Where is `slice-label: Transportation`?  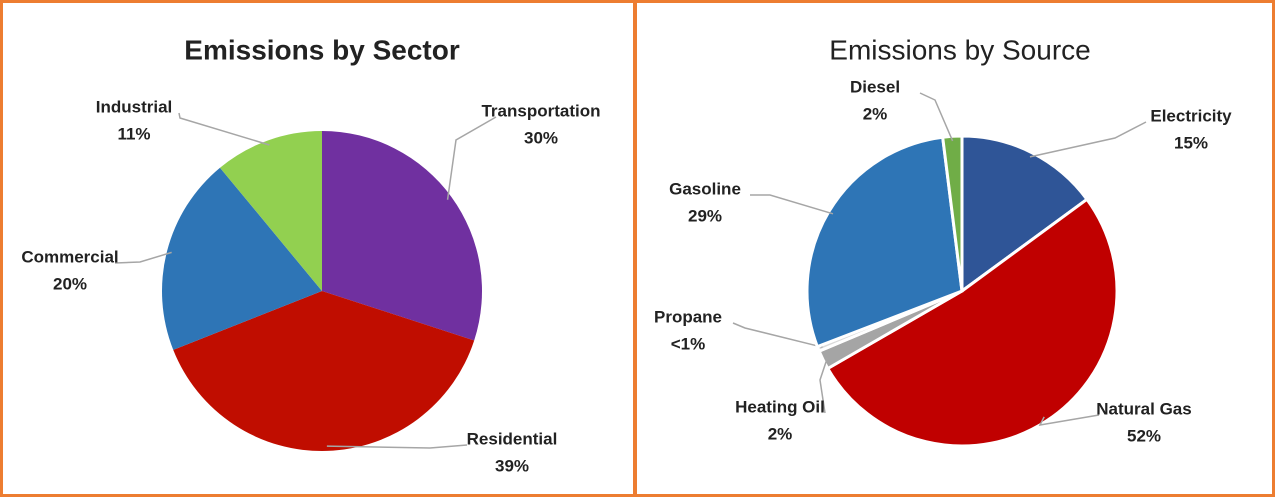 slice-label: Transportation is located at coordinates (540, 110).